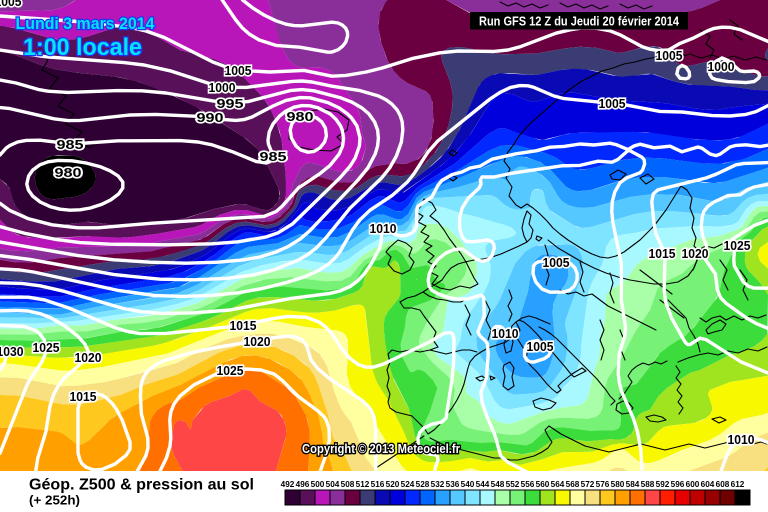  Describe the element at coordinates (663, 484) in the screenshot. I see `svg-text: 592` at that location.